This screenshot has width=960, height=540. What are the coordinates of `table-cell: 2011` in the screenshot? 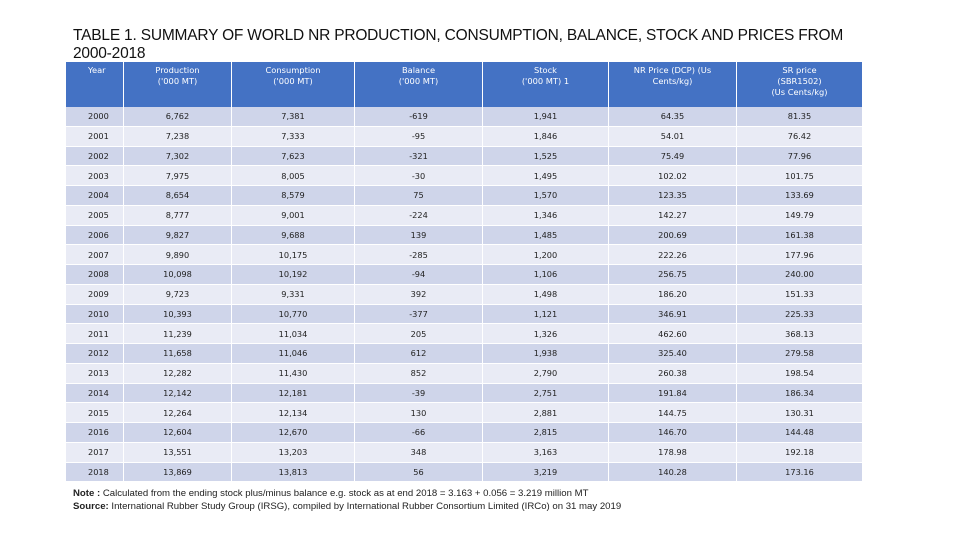 It's located at (95, 334).